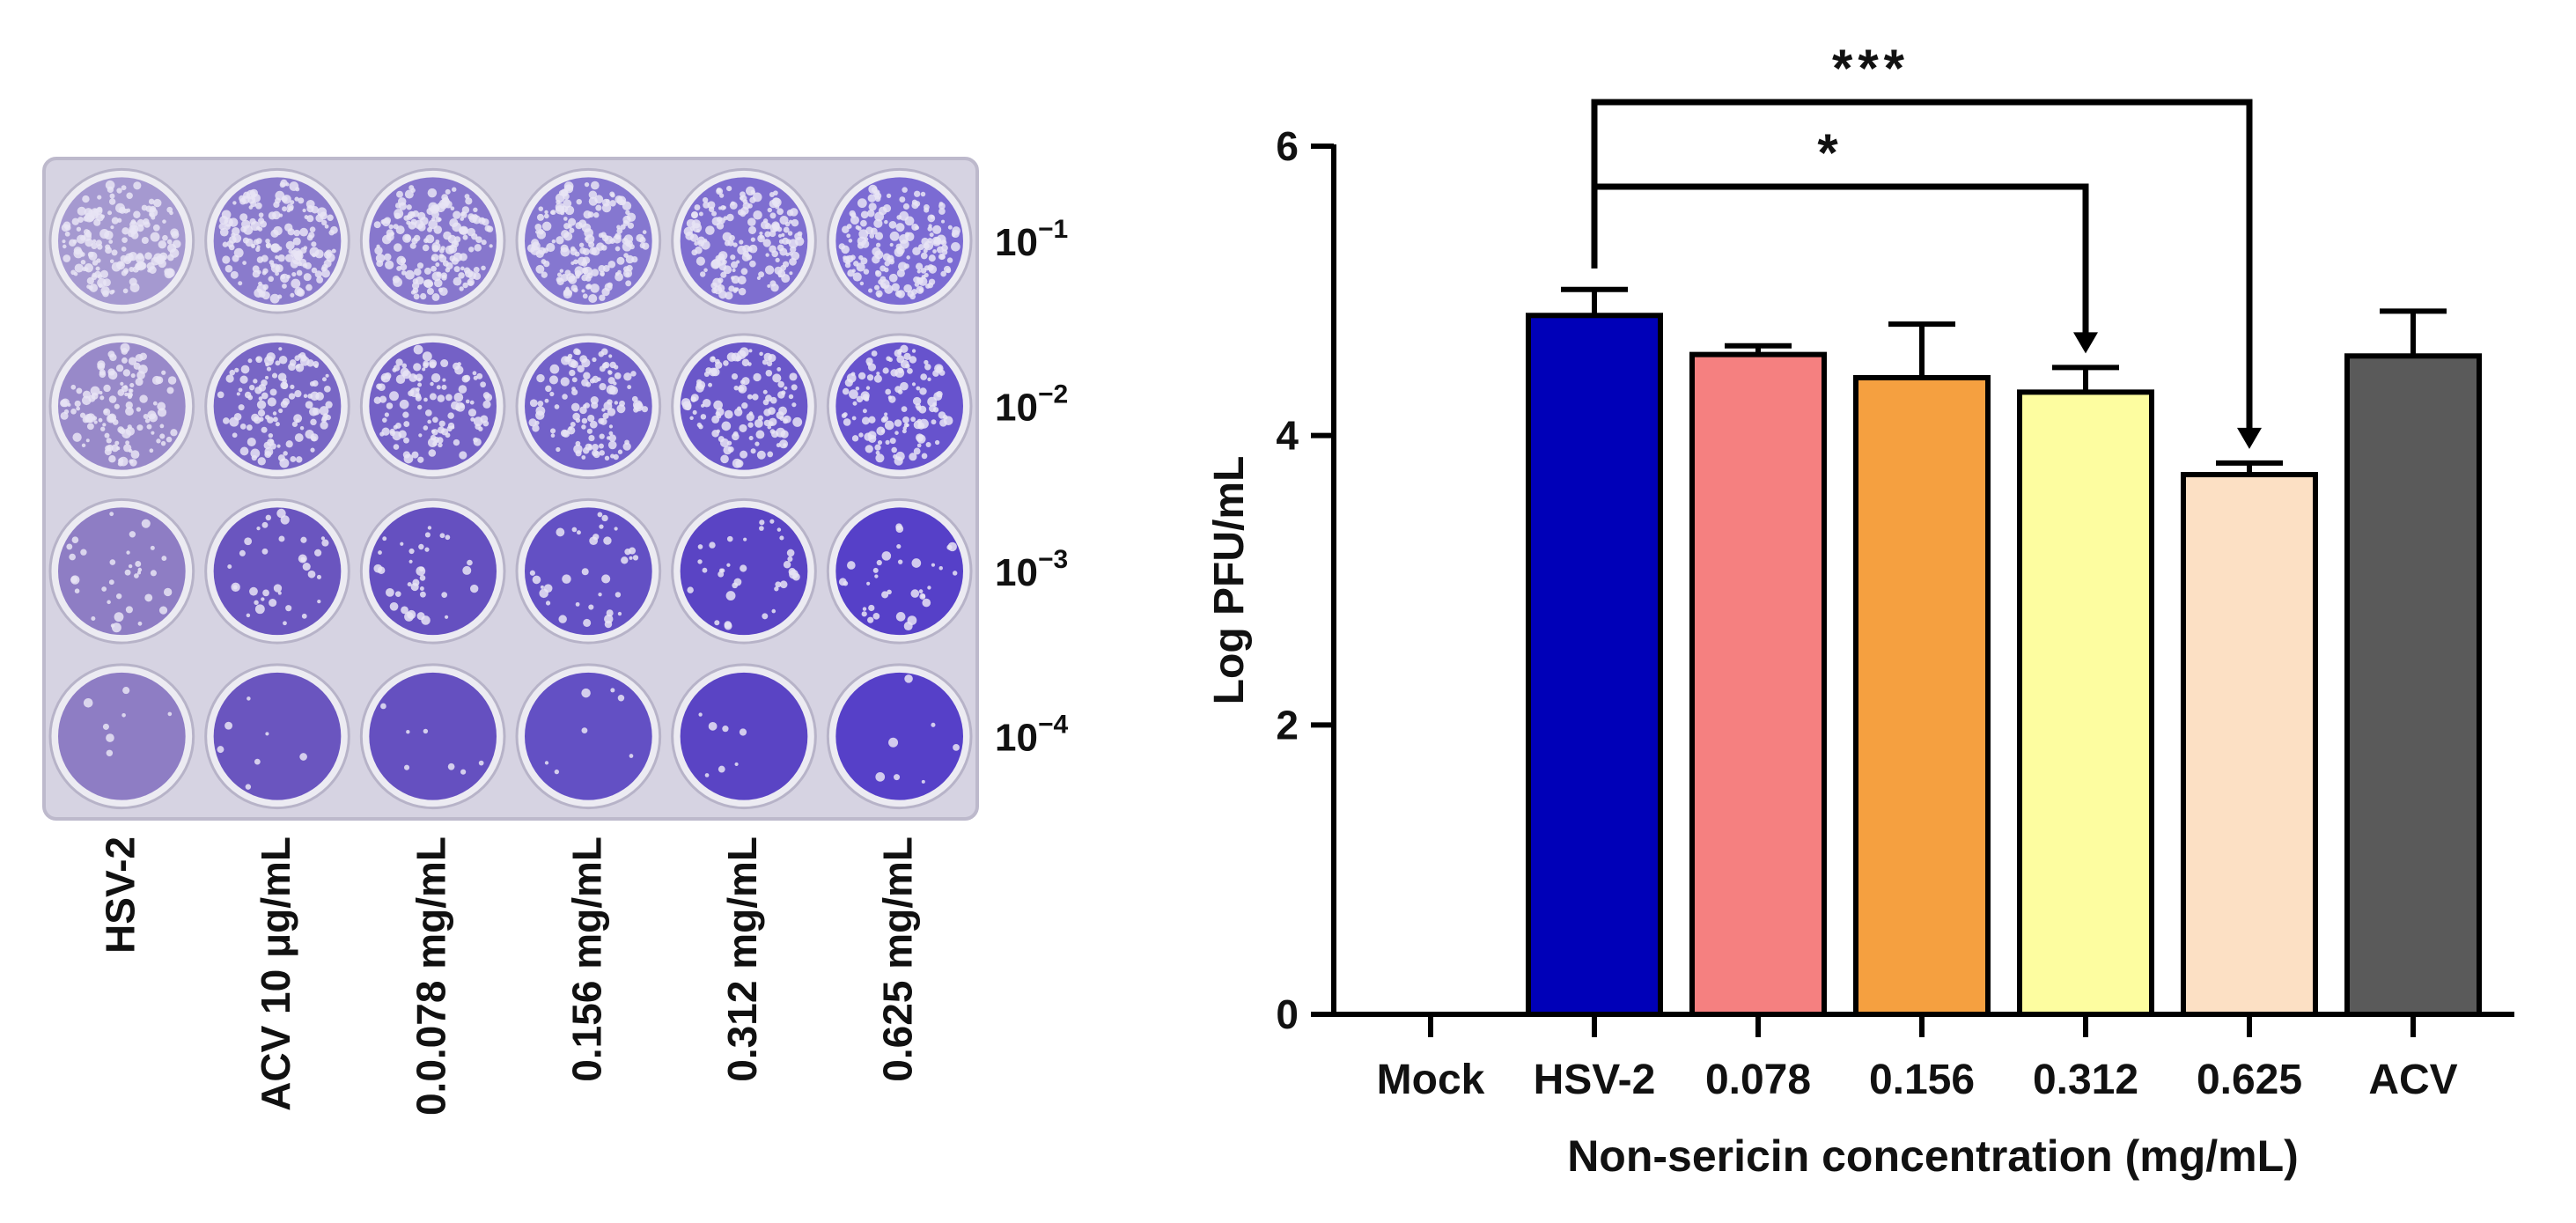 The width and height of the screenshot is (2576, 1223). What do you see at coordinates (1845, 238) in the screenshot?
I see `significance-bracket: *` at bounding box center [1845, 238].